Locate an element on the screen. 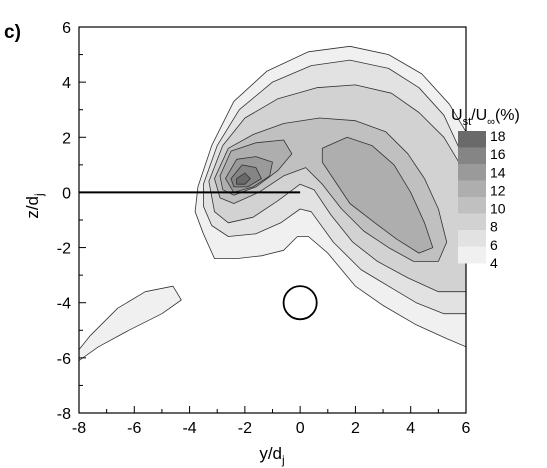 Image resolution: width=547 pixels, height=468 pixels. y-tick-label: -6 is located at coordinates (64, 359).